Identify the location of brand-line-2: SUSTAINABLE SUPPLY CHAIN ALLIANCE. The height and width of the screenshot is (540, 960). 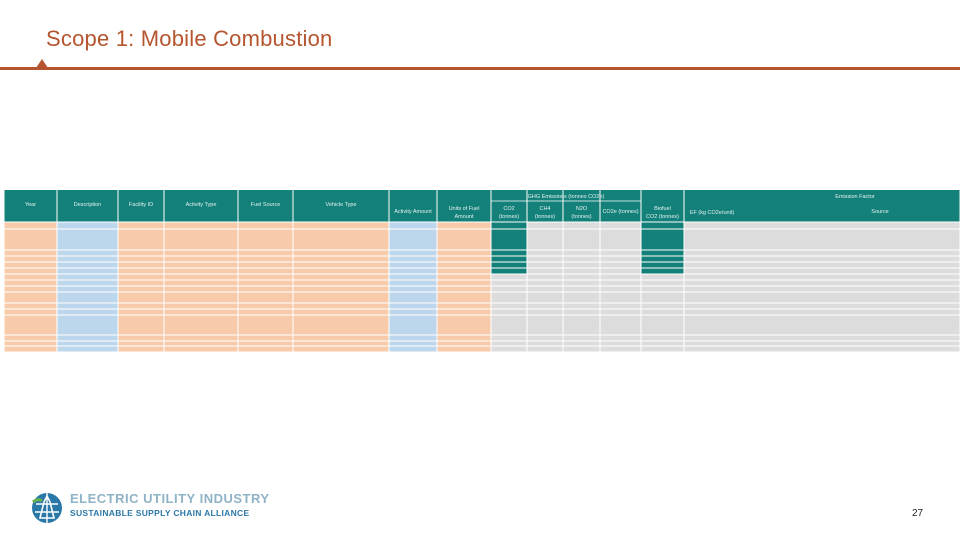
(160, 513).